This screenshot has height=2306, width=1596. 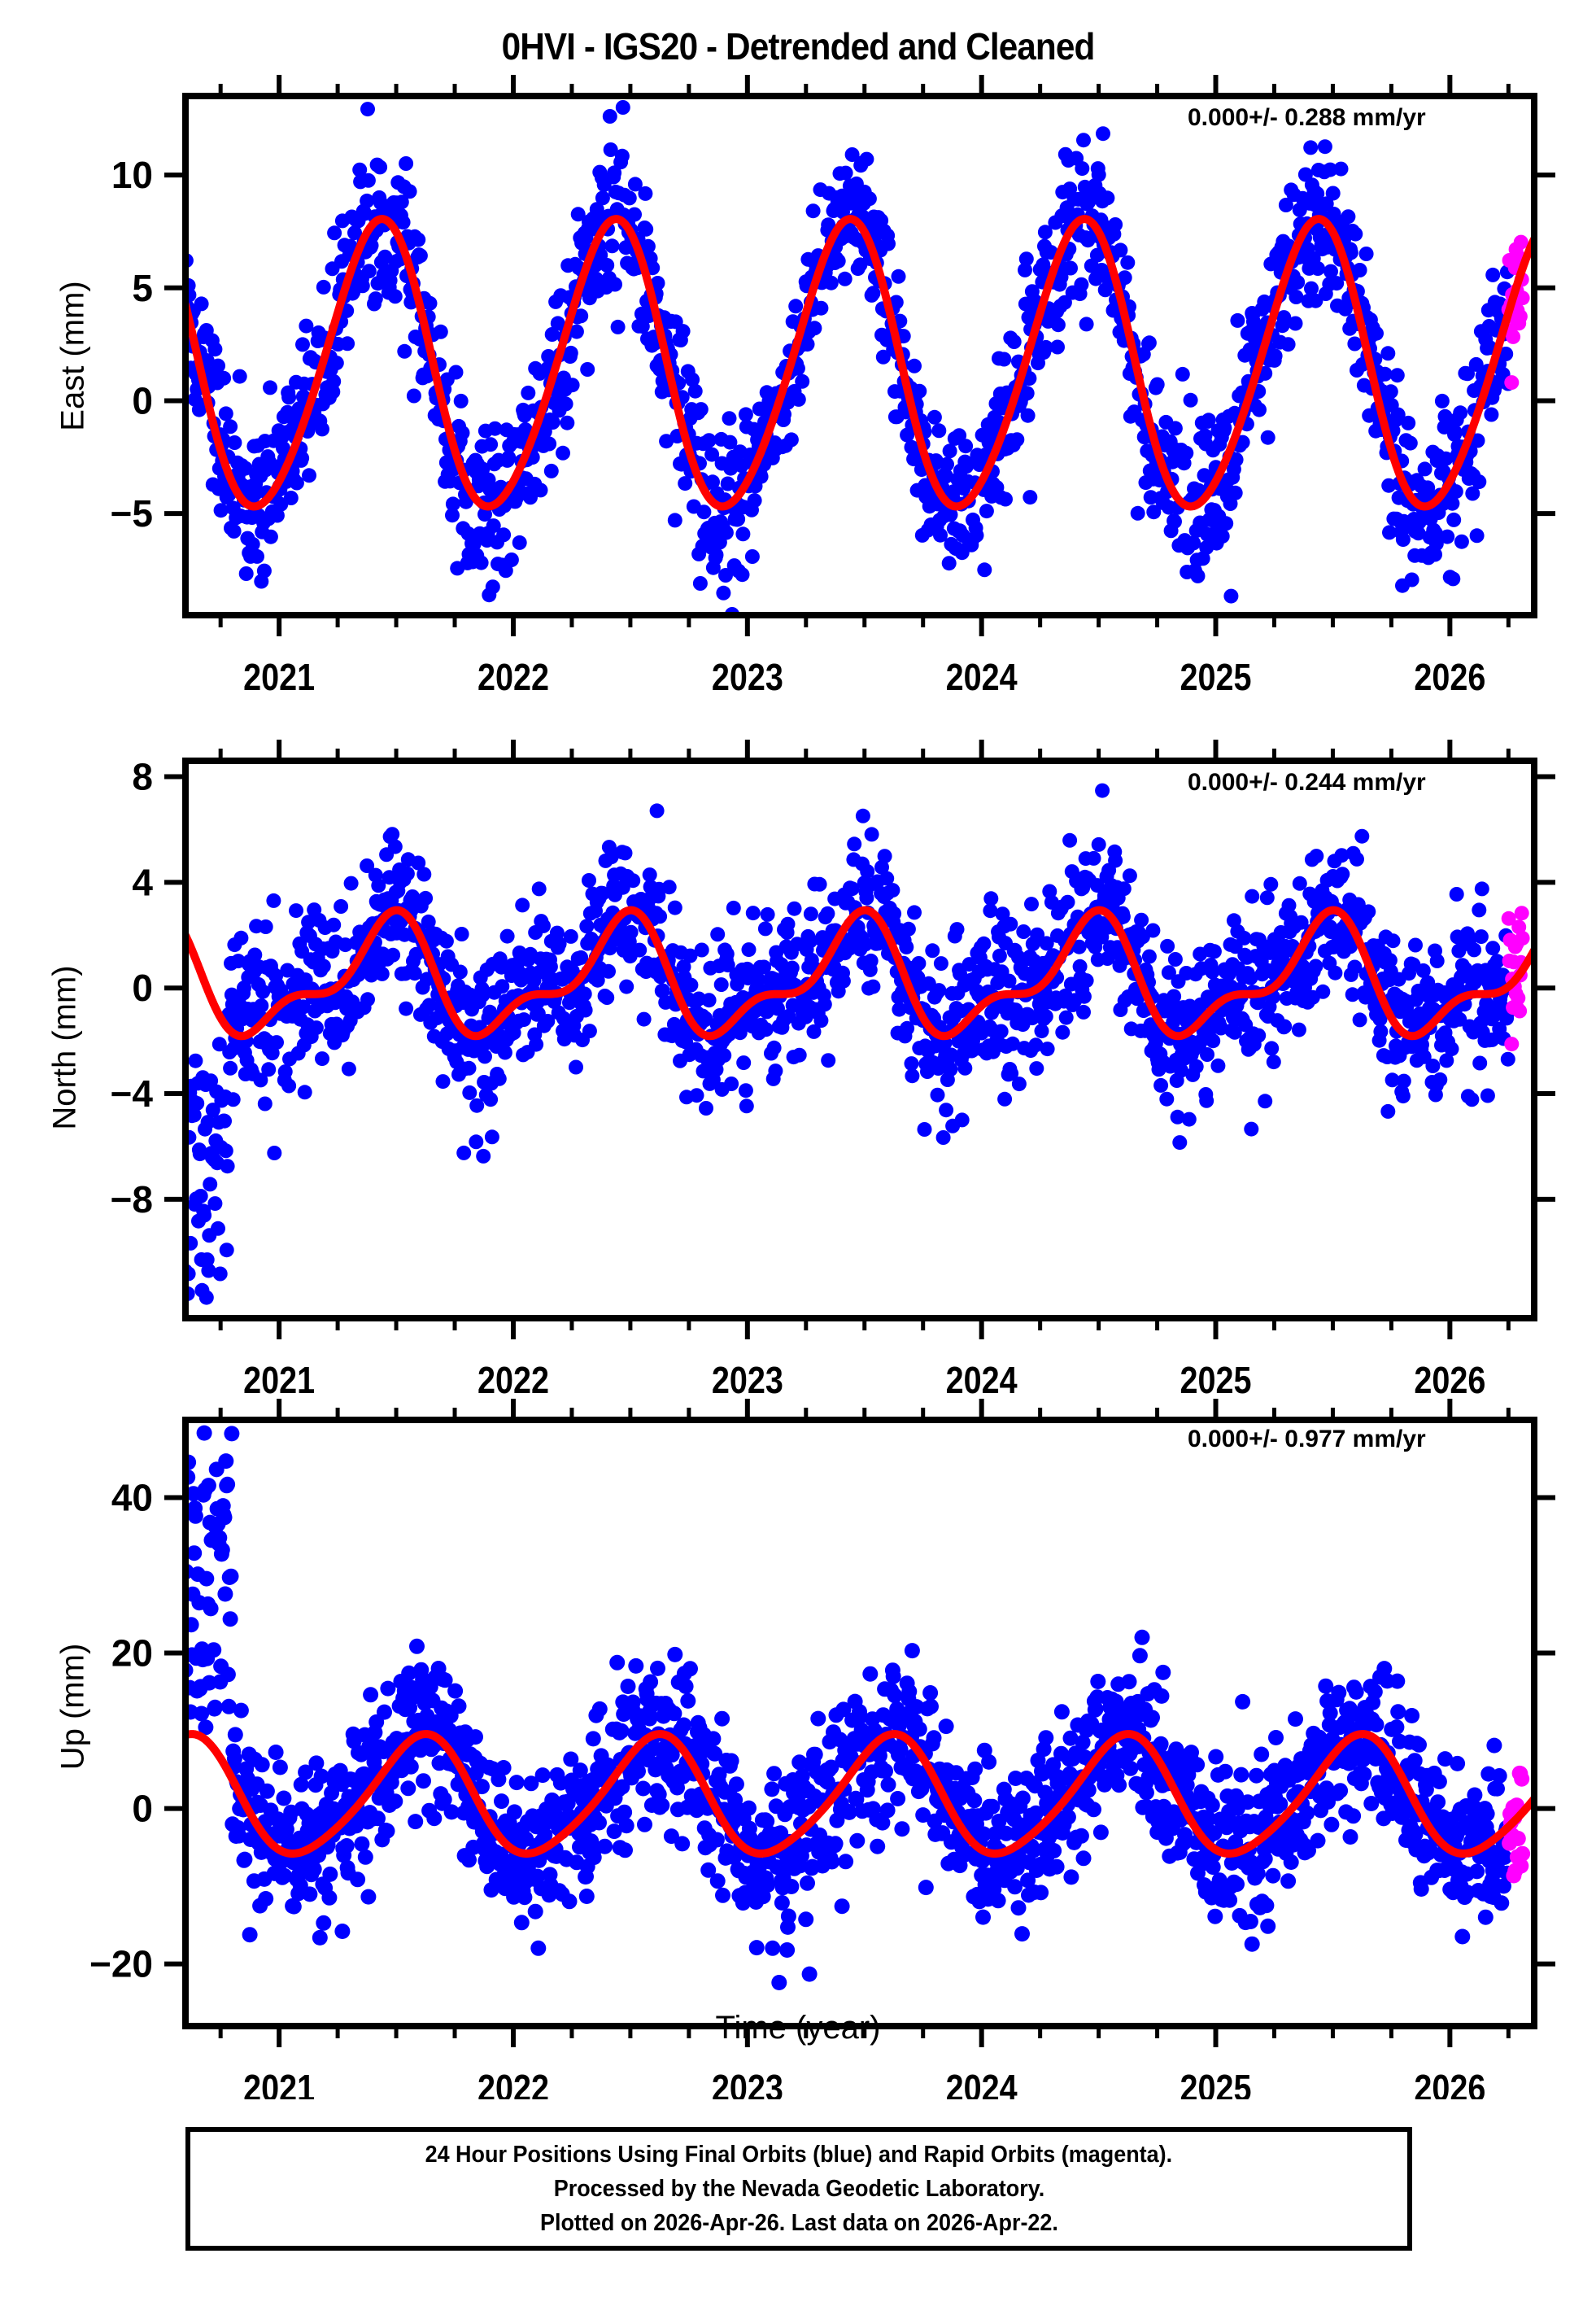 I want to click on y-tick-label: −4, so click(x=132, y=1093).